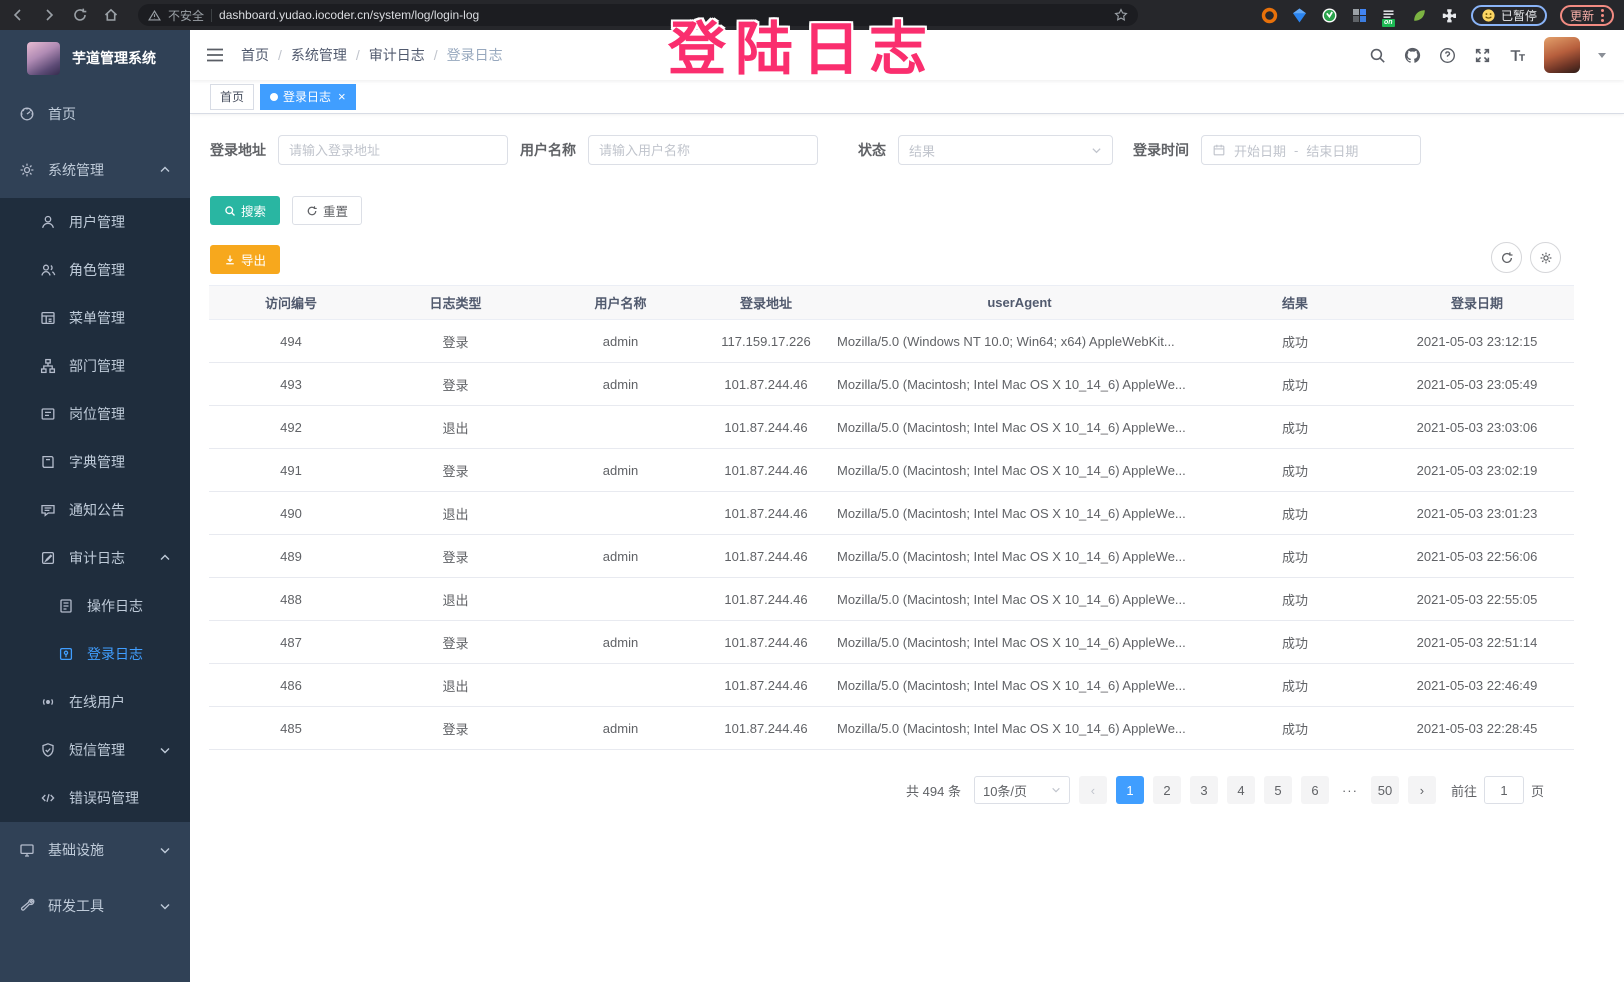 Image resolution: width=1624 pixels, height=982 pixels. I want to click on column-header: 访问编号, so click(291, 302).